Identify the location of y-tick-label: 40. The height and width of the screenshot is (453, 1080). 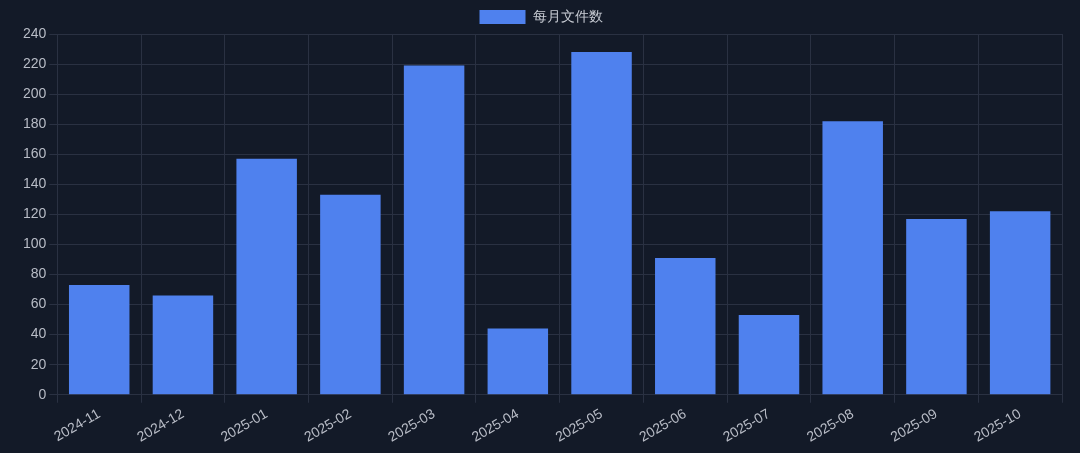
(38, 333).